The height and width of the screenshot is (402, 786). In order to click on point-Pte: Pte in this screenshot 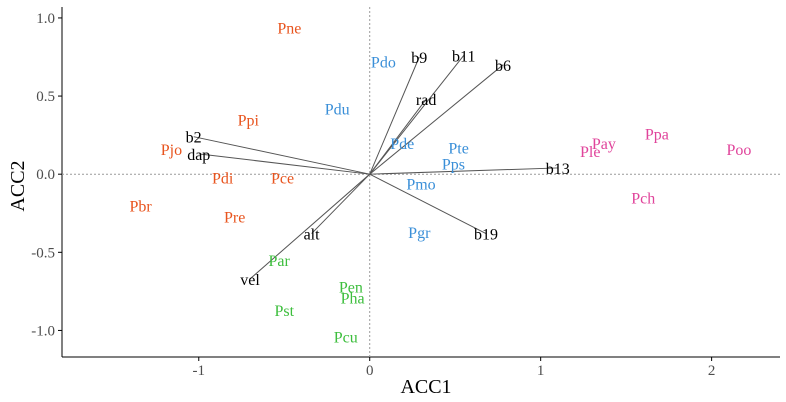, I will do `click(458, 149)`.